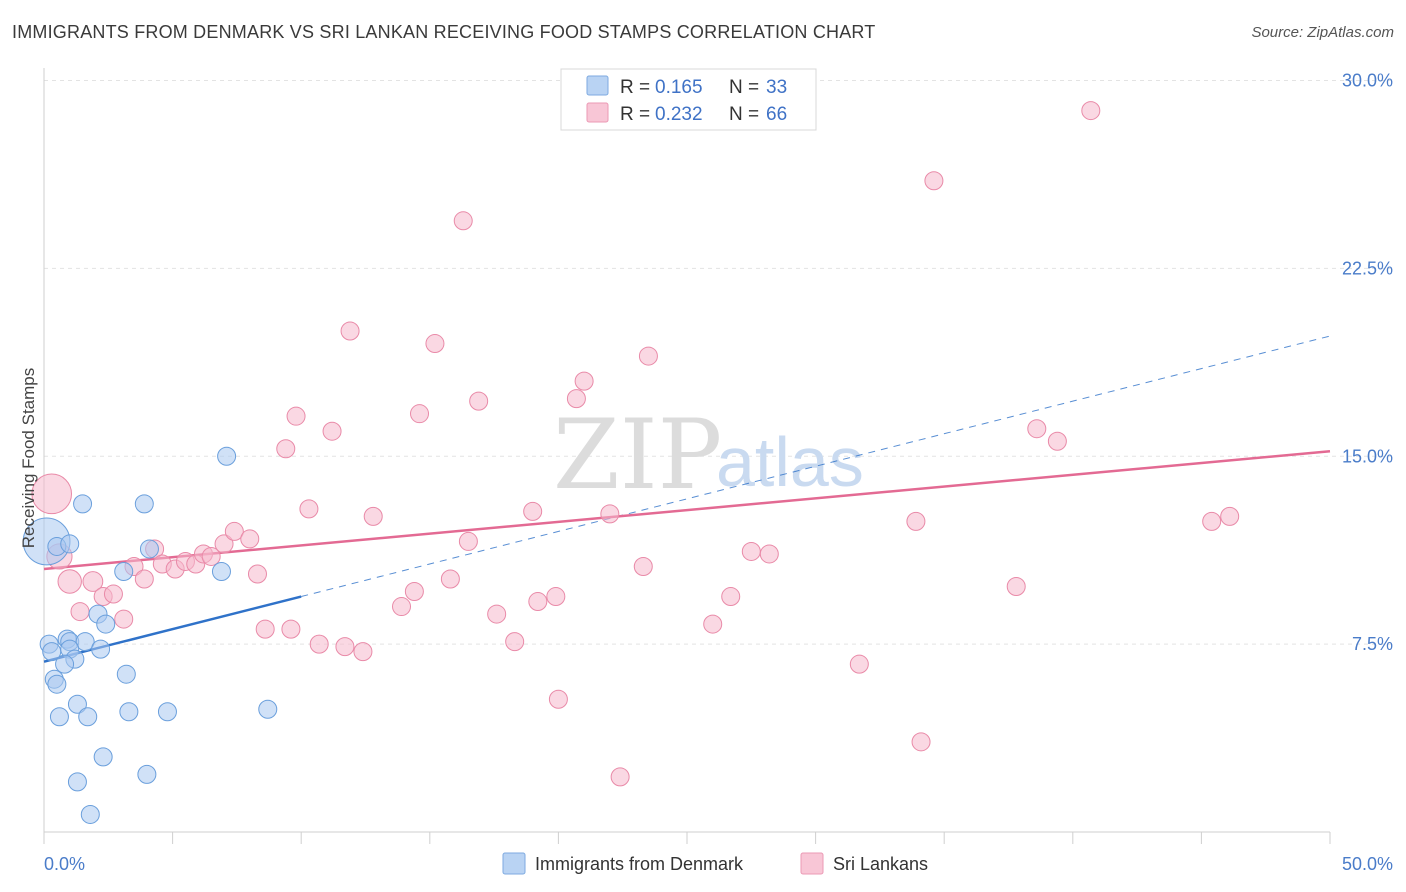 The image size is (1406, 892). I want to click on legend-r-value-1: 0.165, so click(679, 87).